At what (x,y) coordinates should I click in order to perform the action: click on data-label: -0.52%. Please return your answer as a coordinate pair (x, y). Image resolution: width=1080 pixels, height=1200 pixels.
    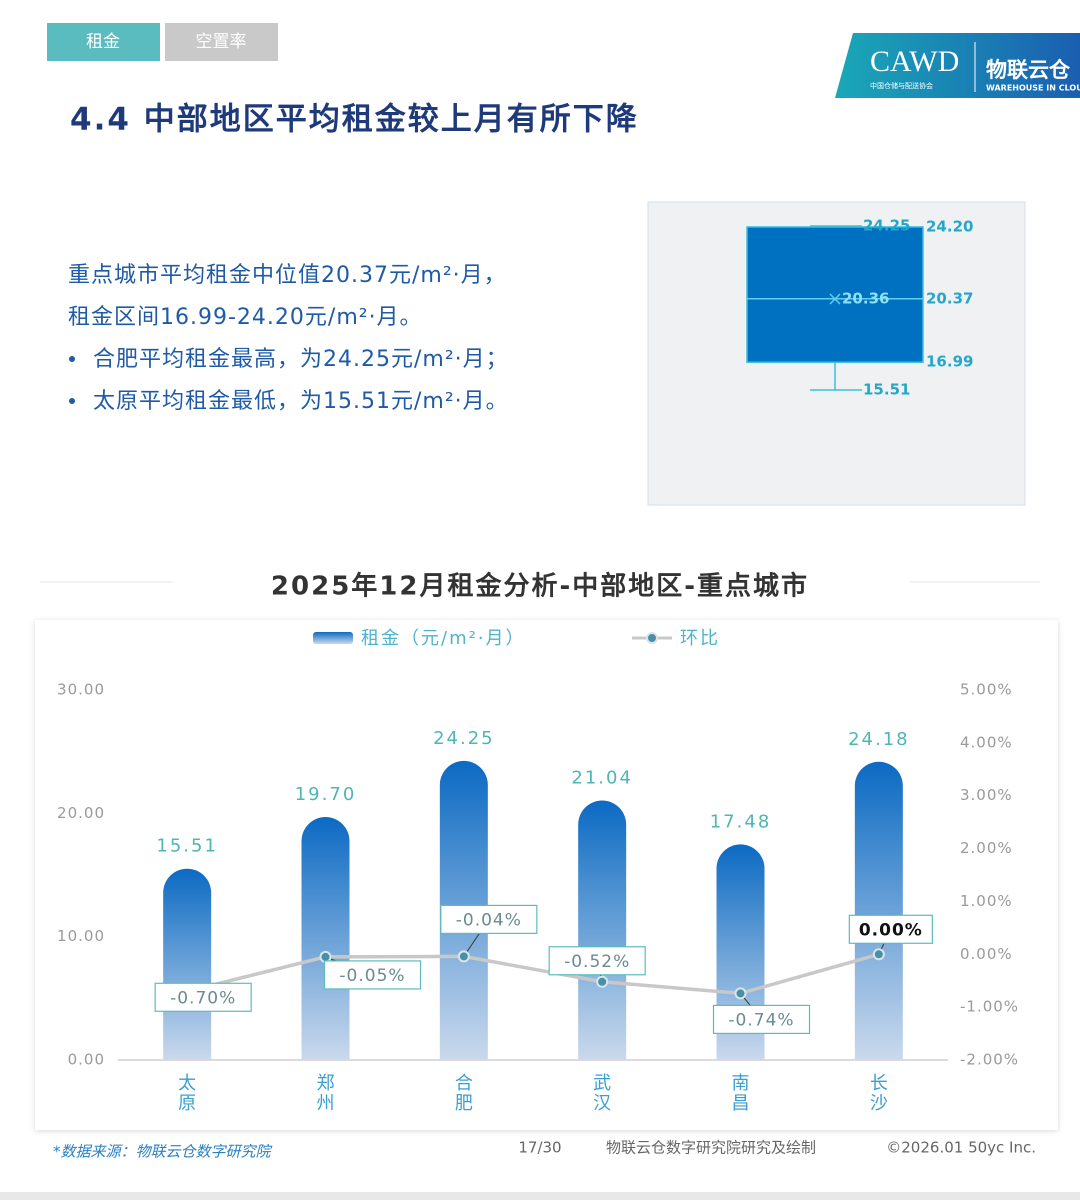
    Looking at the image, I should click on (597, 962).